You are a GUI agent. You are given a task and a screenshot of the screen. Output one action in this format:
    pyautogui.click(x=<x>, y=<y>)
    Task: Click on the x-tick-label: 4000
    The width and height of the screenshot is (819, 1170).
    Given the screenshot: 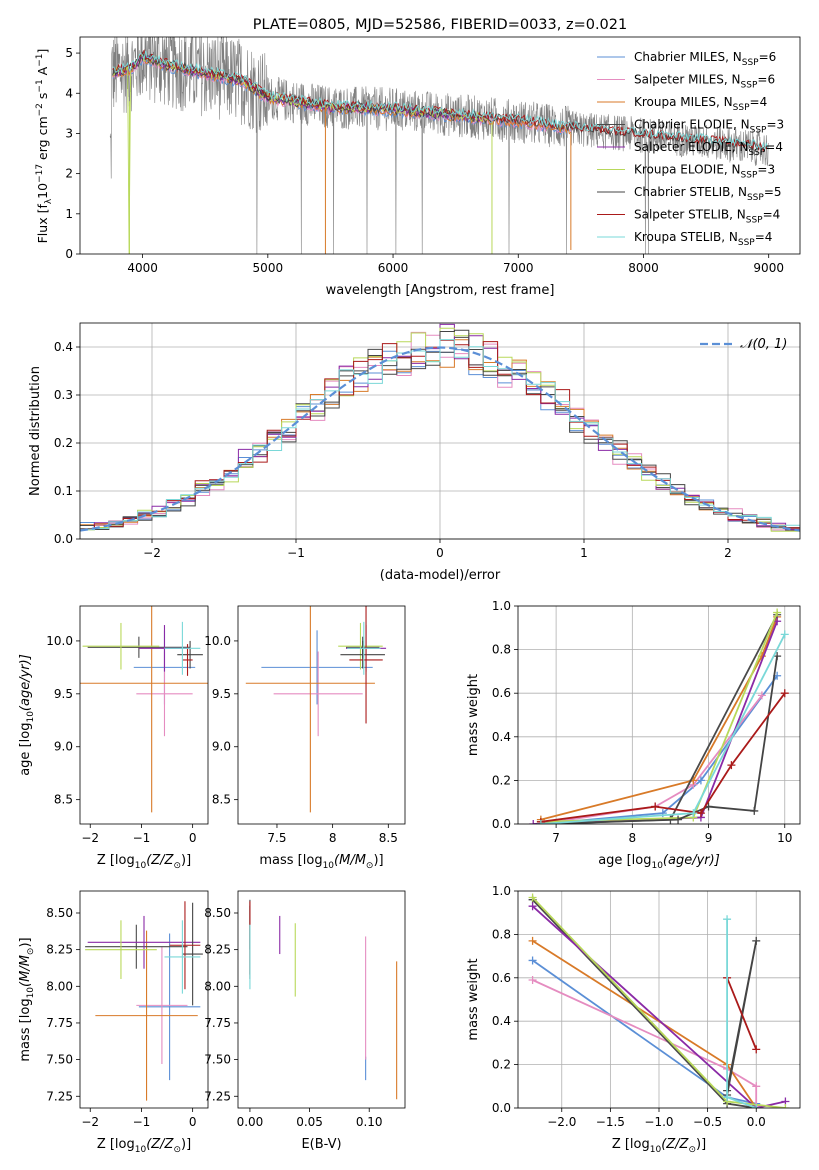 What is the action you would take?
    pyautogui.click(x=142, y=268)
    